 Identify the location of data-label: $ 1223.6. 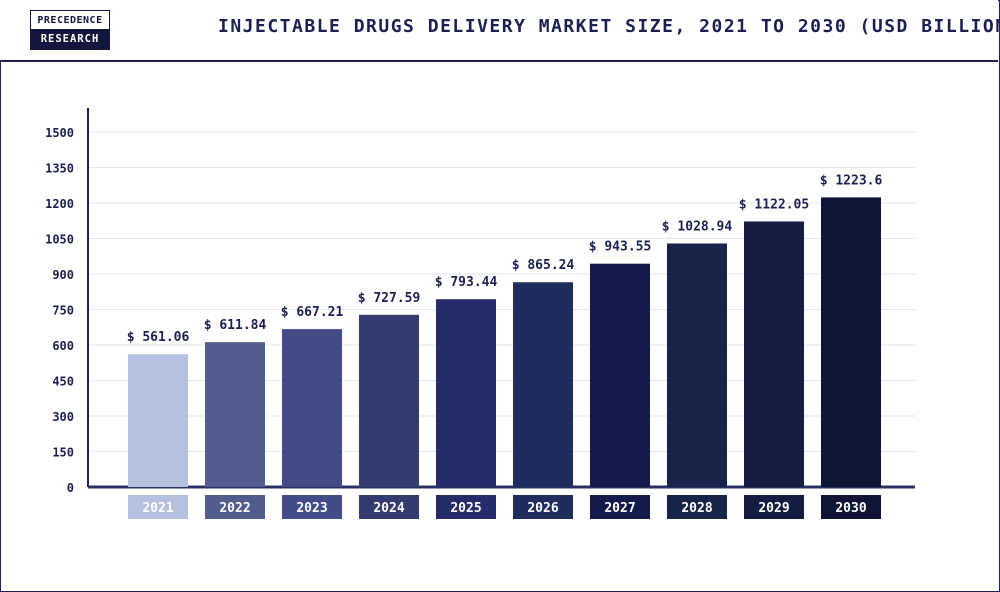
(851, 180).